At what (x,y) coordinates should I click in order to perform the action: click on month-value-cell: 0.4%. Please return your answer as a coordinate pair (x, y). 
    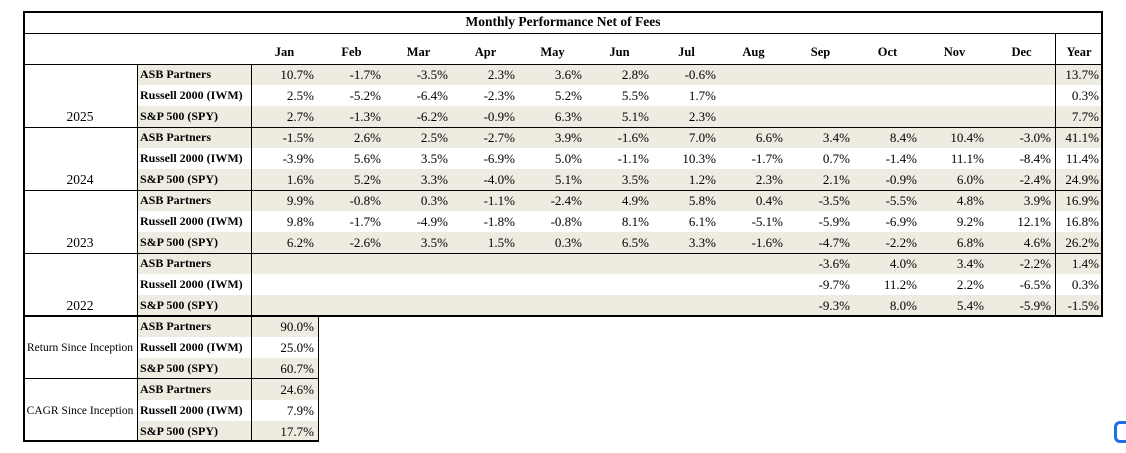
    Looking at the image, I should click on (753, 200).